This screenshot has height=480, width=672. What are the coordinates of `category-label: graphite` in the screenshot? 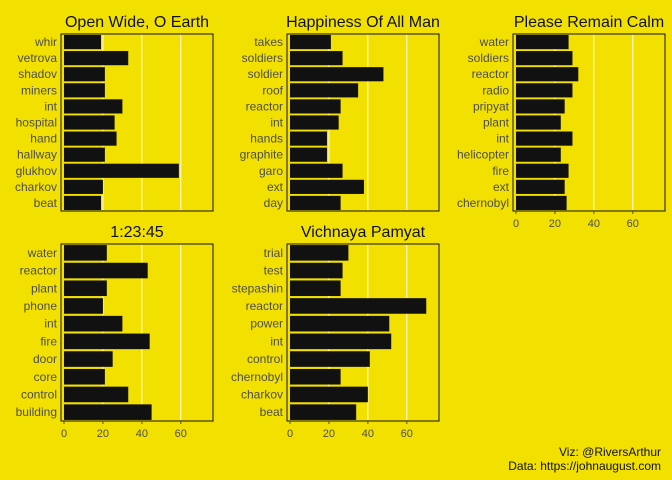 It's located at (262, 155).